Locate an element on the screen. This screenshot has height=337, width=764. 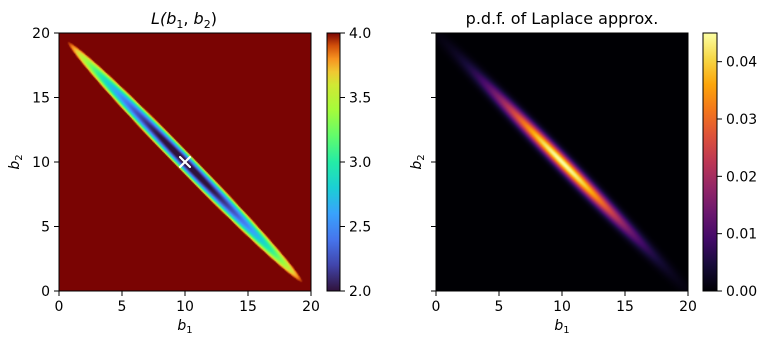
left-x-axis-ticks: 0 5 10 15 20 is located at coordinates (187, 303).